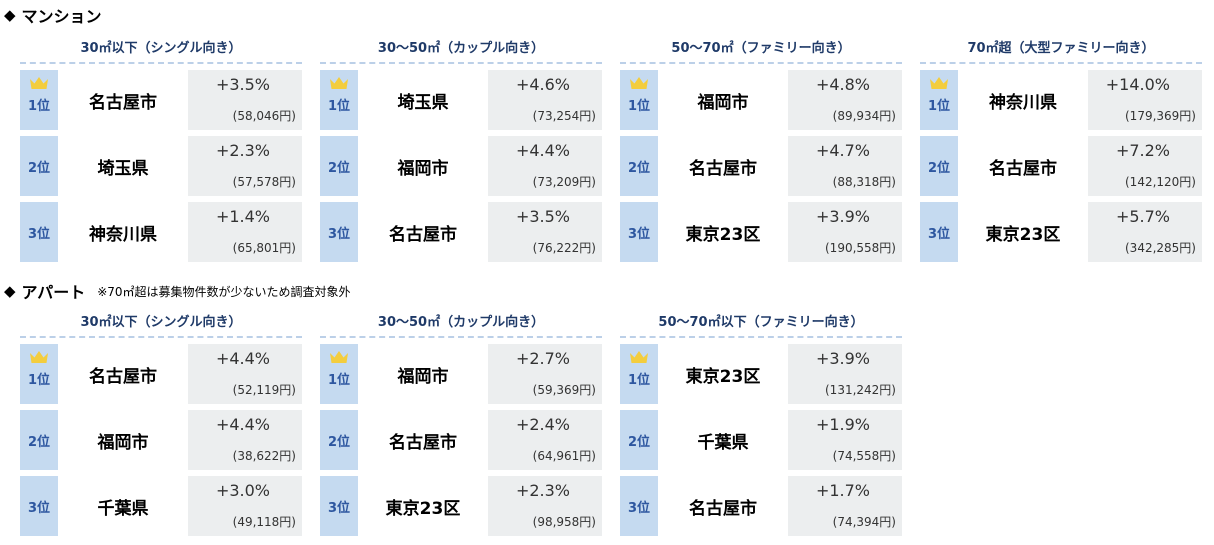 The image size is (1214, 545). Describe the element at coordinates (461, 506) in the screenshot. I see `ranking-row: 3位 東京23区 +2.3% (98,958円)` at that location.